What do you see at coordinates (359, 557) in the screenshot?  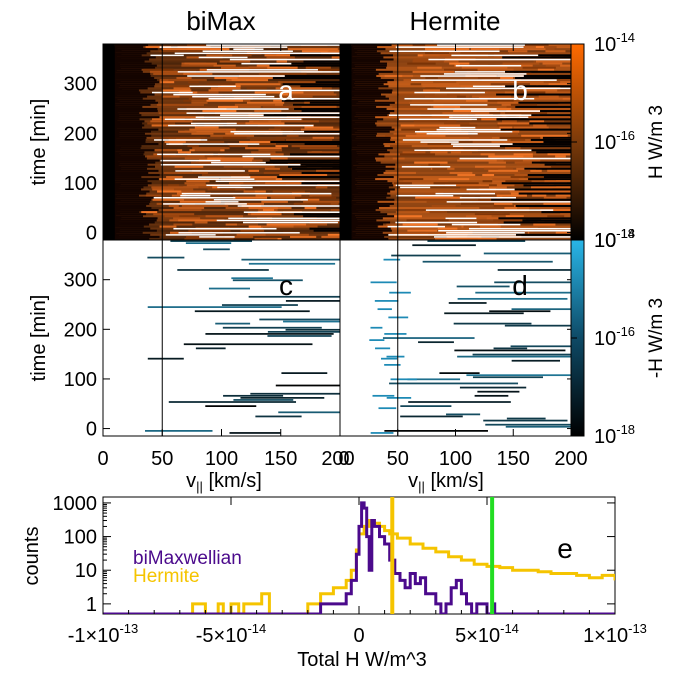 I see `series-line-bimaxwellian` at bounding box center [359, 557].